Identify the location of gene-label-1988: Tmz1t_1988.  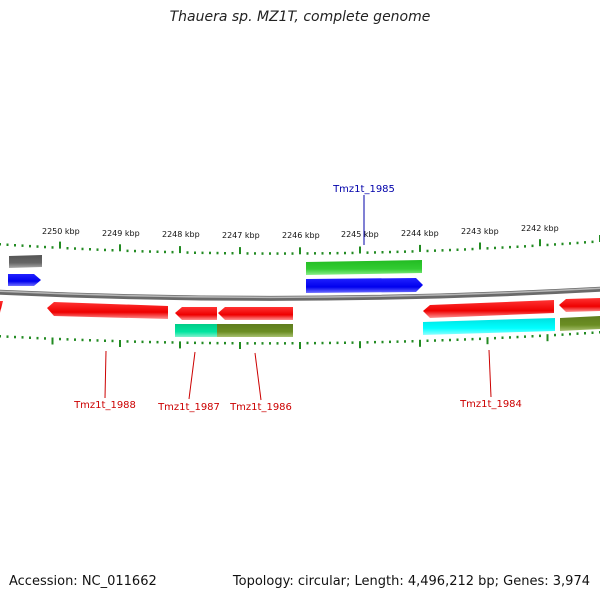
(104, 405).